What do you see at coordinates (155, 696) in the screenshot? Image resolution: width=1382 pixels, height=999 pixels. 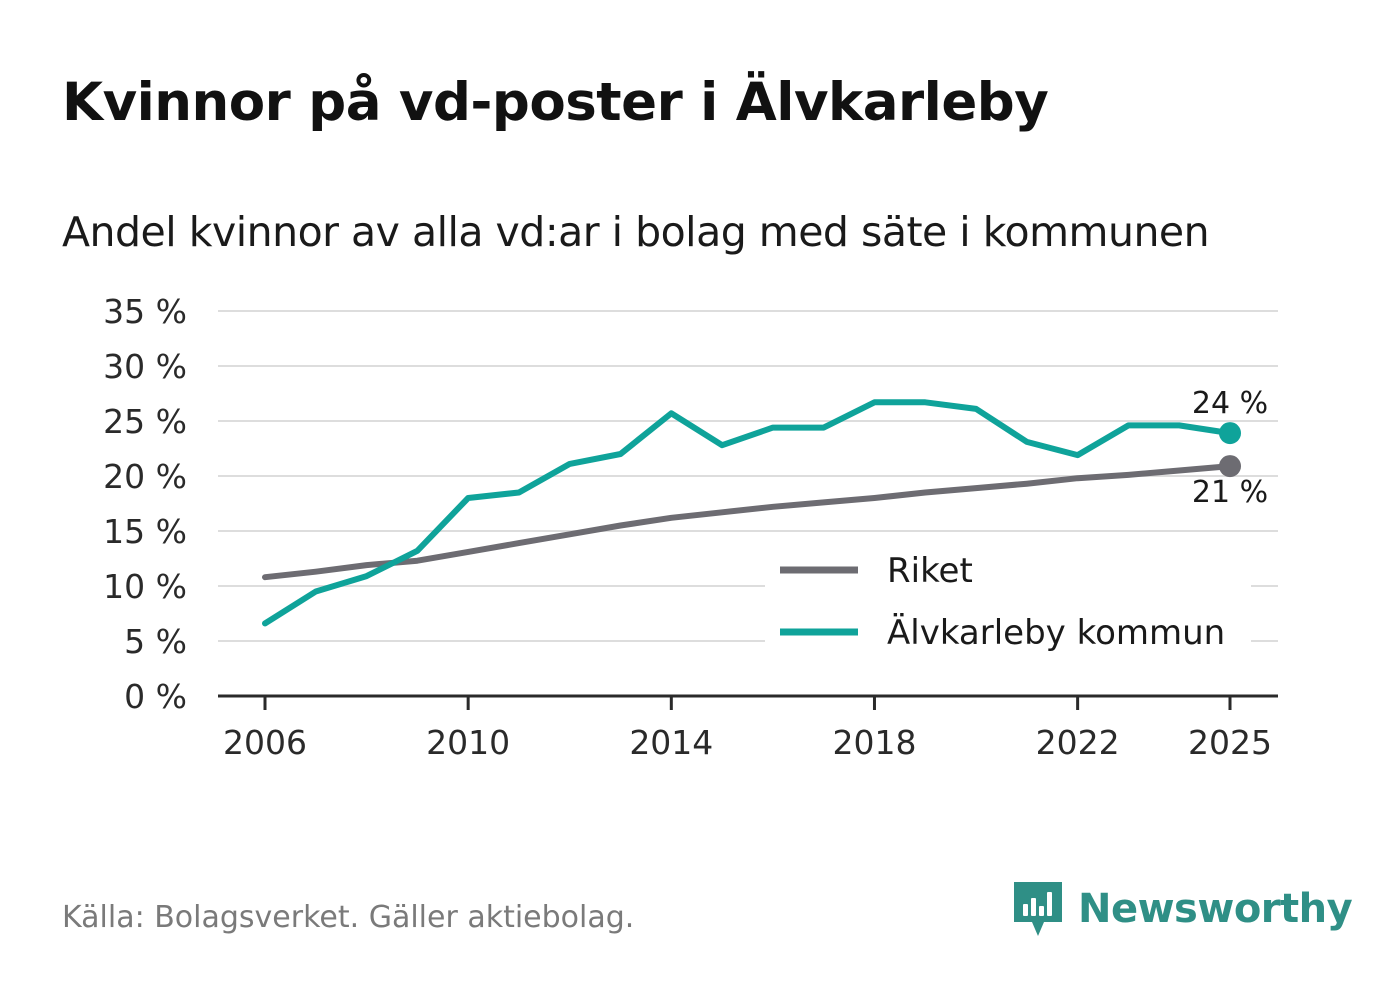 I see `y-tick-label: 0 %` at bounding box center [155, 696].